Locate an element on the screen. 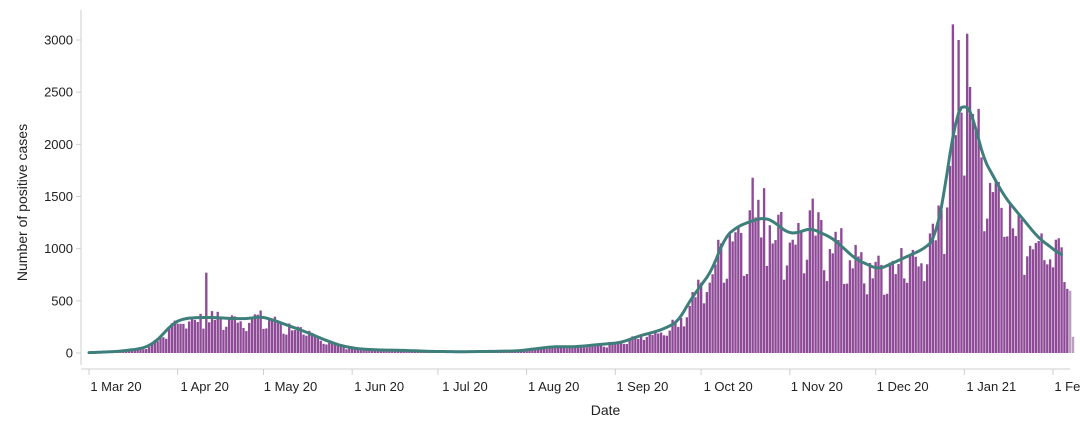 This screenshot has height=427, width=1080. x-tick-label: 1 Nov 20 is located at coordinates (817, 386).